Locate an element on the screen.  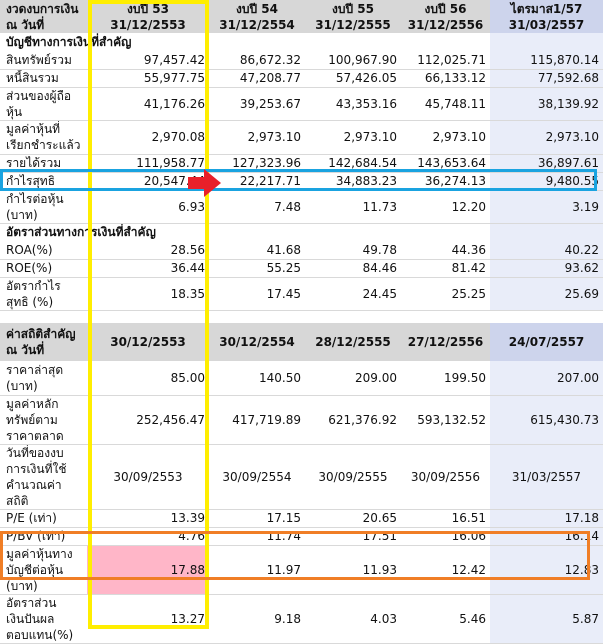
value-cell: 41.68 is located at coordinates (257, 250).